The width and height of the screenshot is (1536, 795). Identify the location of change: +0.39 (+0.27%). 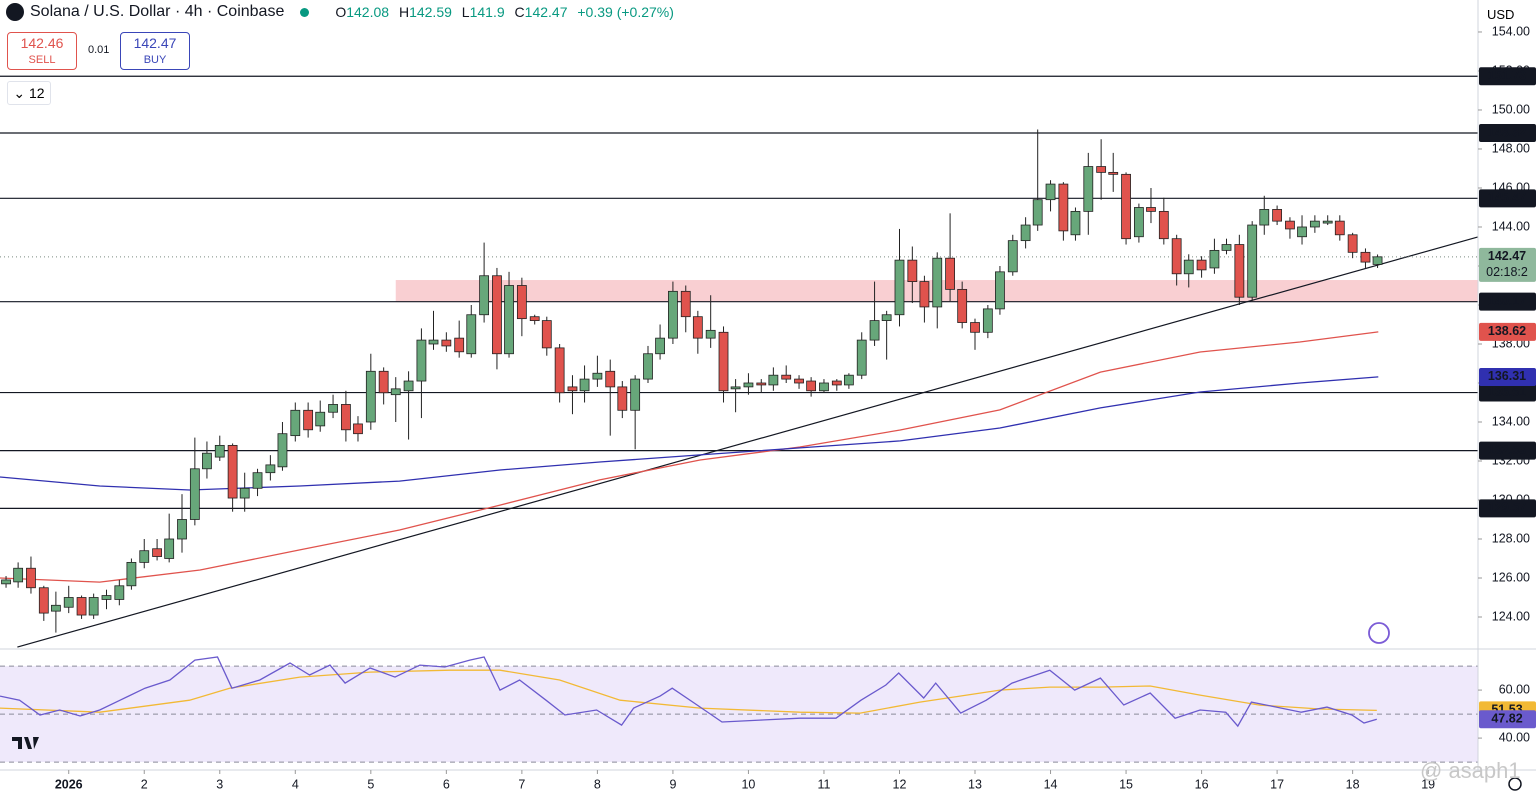
(625, 12).